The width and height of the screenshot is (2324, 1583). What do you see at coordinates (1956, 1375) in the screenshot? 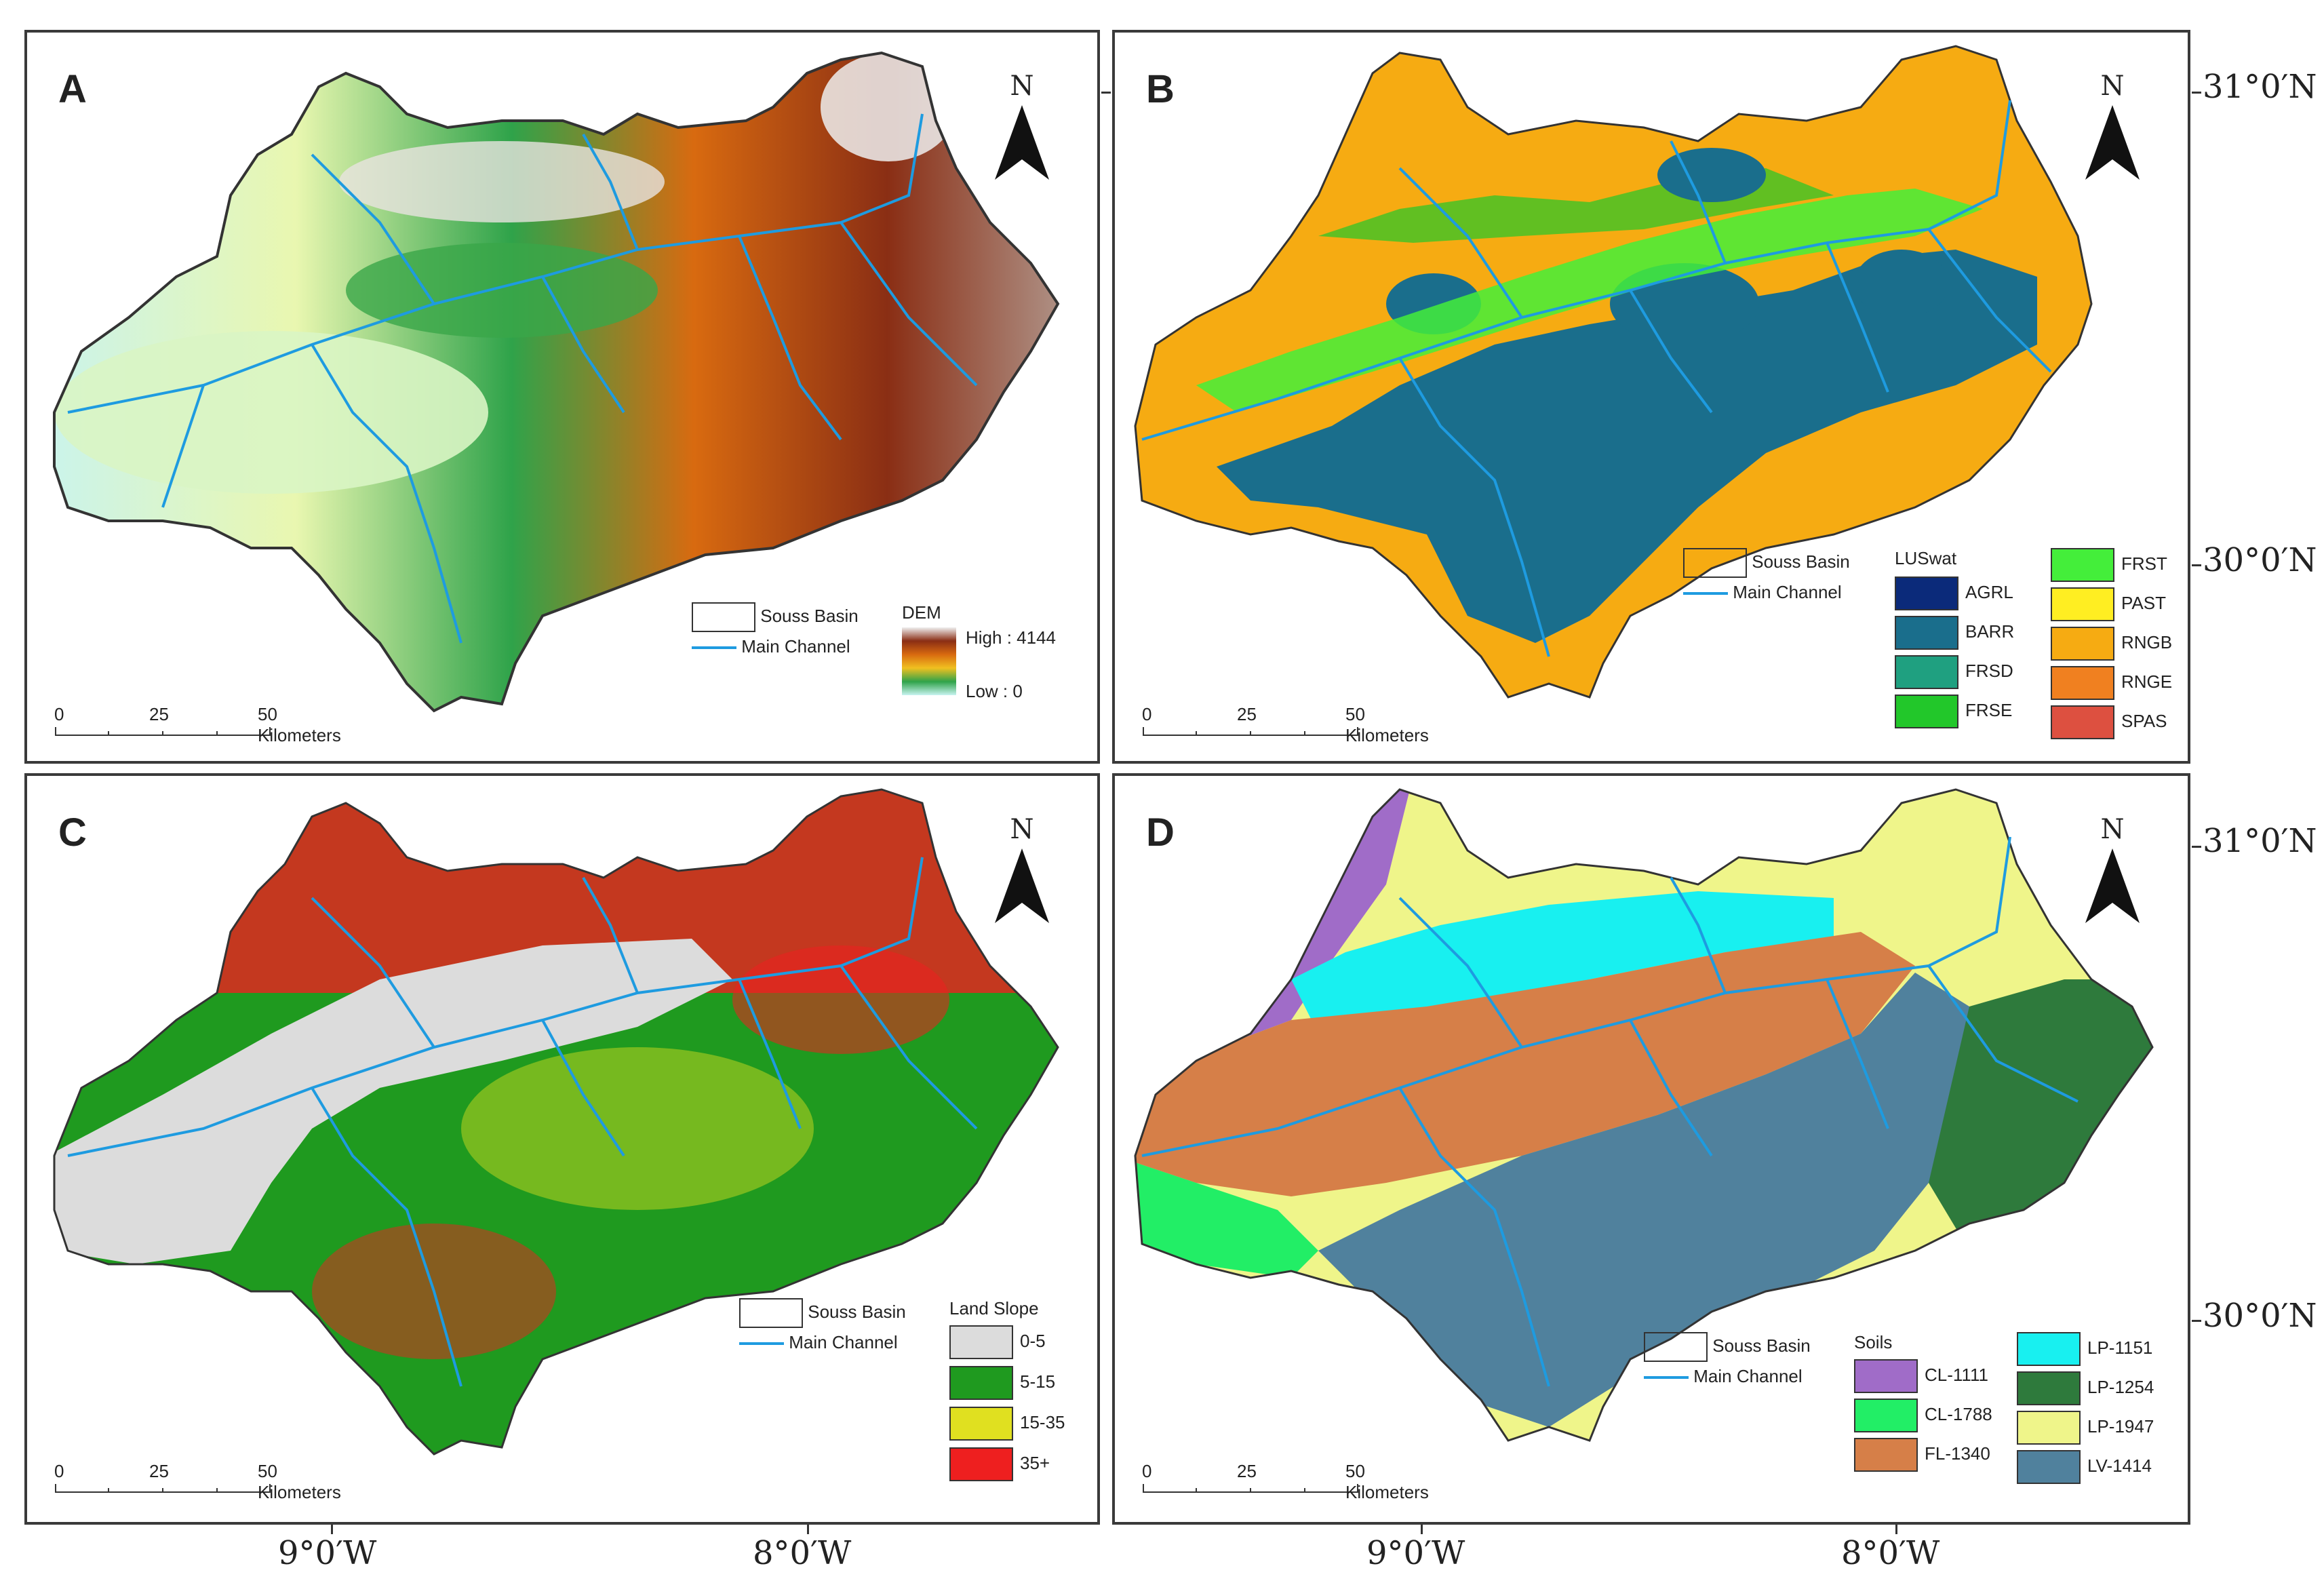
I see `soil-label-cl-1111: CL-1111` at bounding box center [1956, 1375].